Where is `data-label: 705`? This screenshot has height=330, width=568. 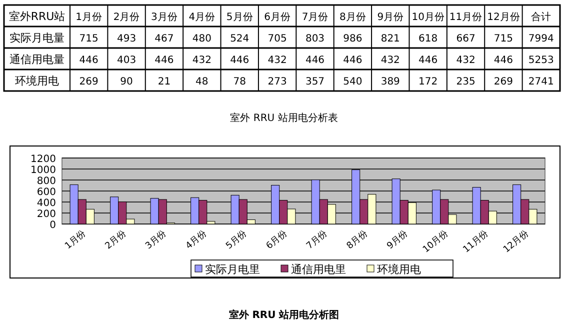
data-label: 705 is located at coordinates (277, 38).